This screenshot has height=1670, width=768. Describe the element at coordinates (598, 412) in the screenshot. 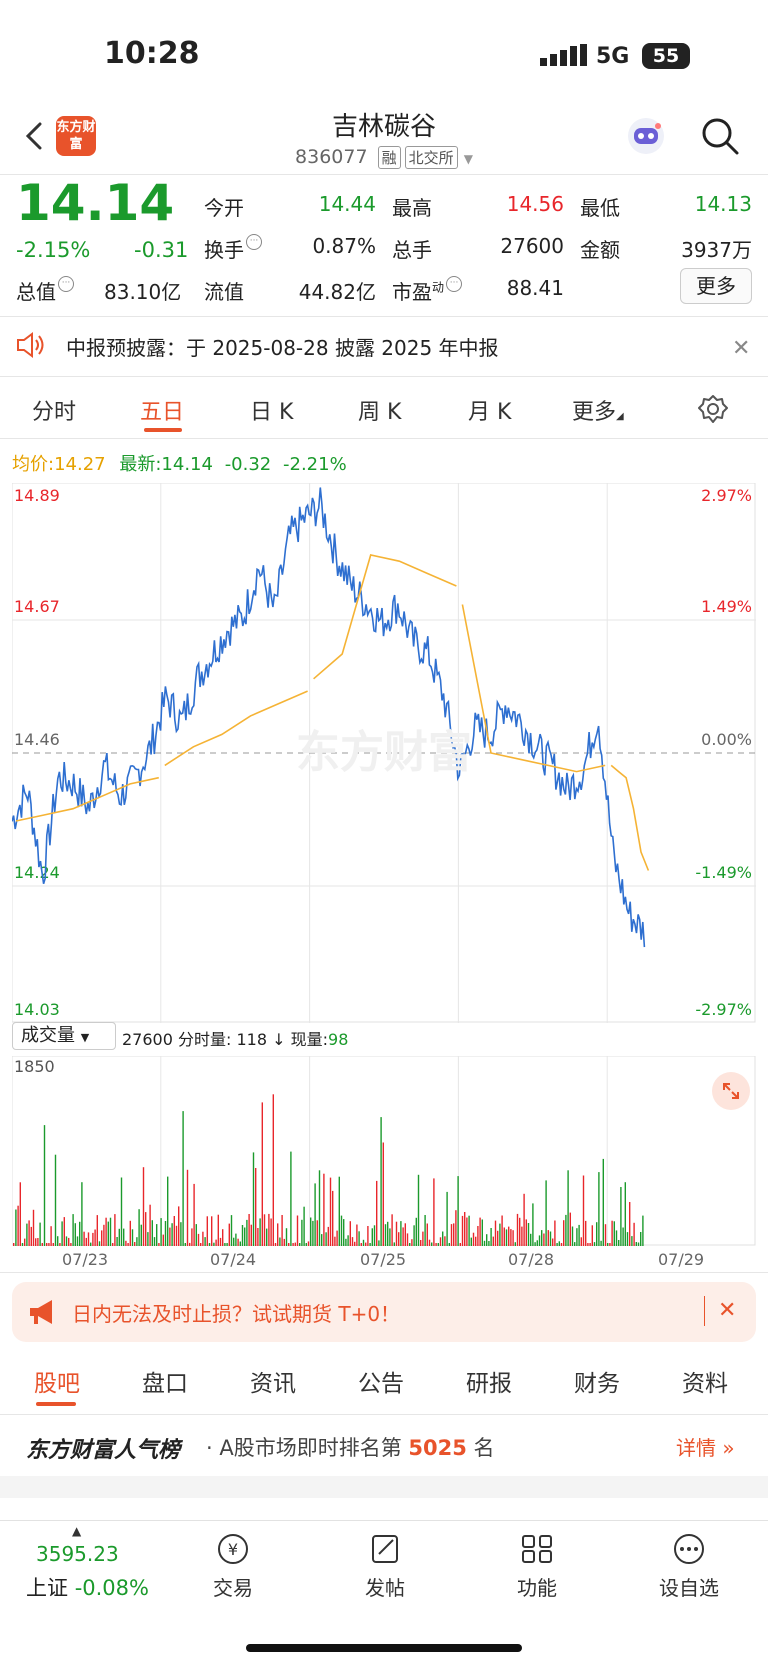

I see `tab-more: 更多◢` at that location.